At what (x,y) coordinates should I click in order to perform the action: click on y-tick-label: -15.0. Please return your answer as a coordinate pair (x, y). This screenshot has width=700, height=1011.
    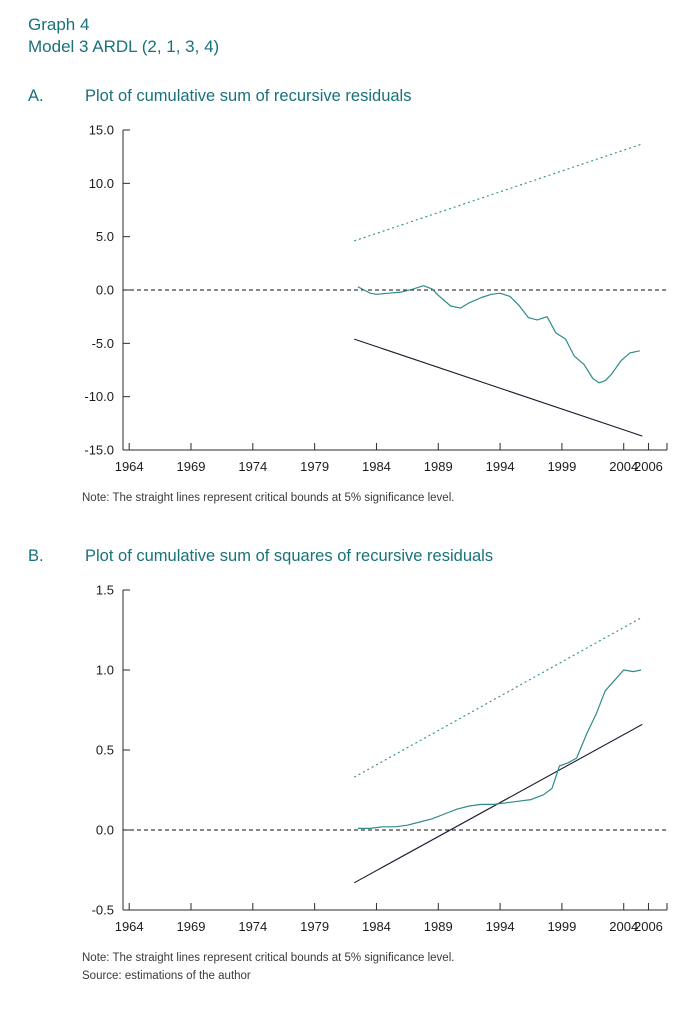
    Looking at the image, I should click on (99, 449).